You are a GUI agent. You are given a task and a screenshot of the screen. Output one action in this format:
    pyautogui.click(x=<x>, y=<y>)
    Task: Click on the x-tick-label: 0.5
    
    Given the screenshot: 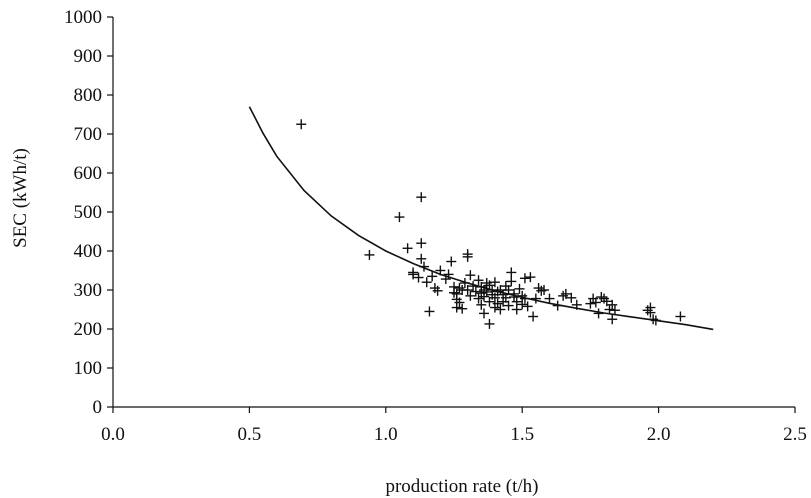 What is the action you would take?
    pyautogui.click(x=250, y=434)
    